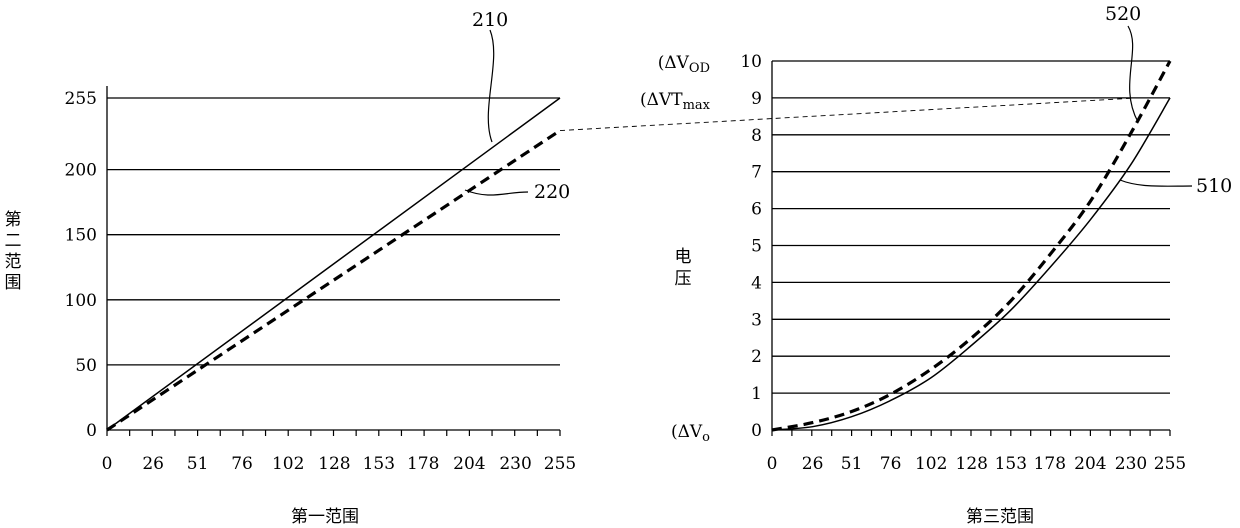 The image size is (1240, 528). Describe the element at coordinates (683, 268) in the screenshot. I see `right-y-axis-label: 电压` at that location.